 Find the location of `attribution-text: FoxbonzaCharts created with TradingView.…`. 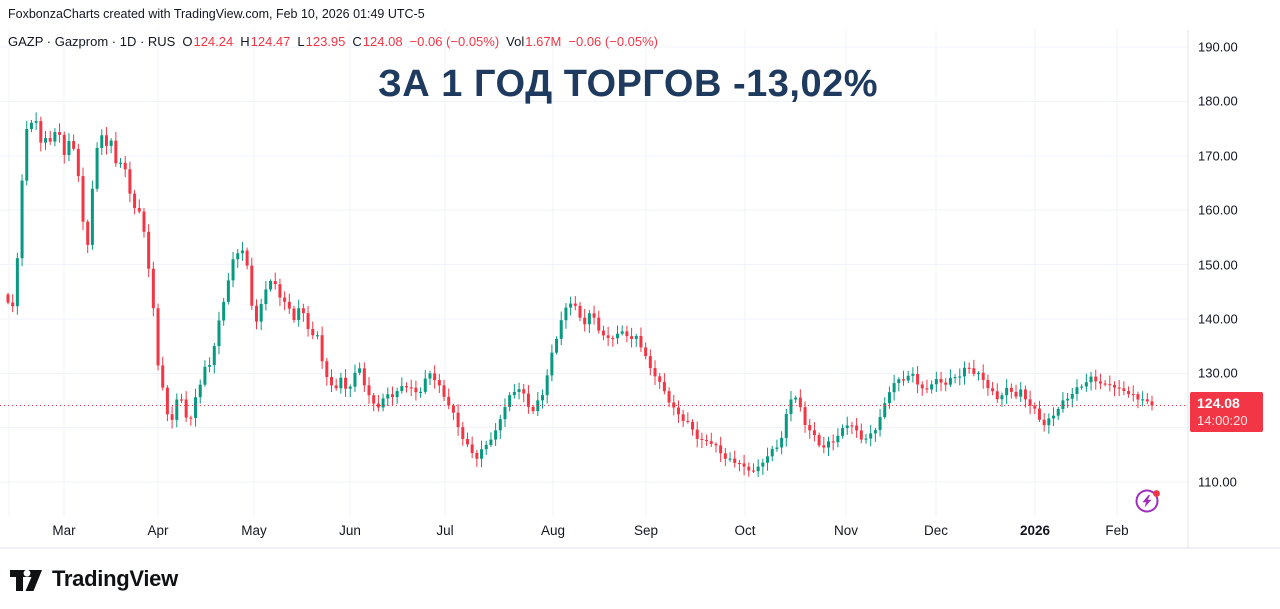

attribution-text: FoxbonzaCharts created with TradingView.… is located at coordinates (216, 14).